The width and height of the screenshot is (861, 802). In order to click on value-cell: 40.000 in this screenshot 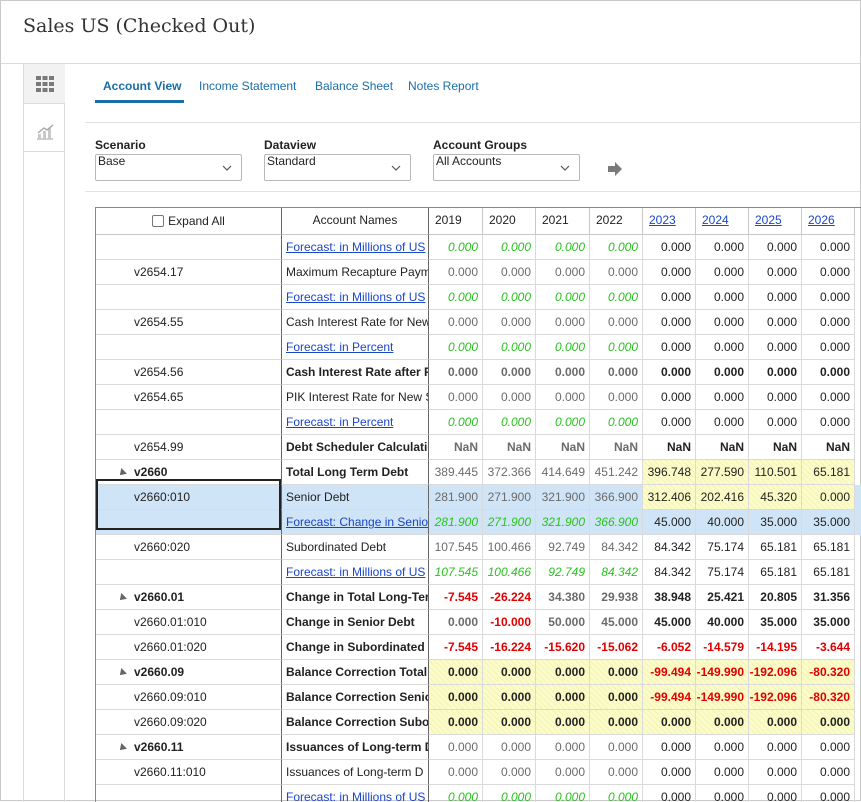, I will do `click(722, 522)`.